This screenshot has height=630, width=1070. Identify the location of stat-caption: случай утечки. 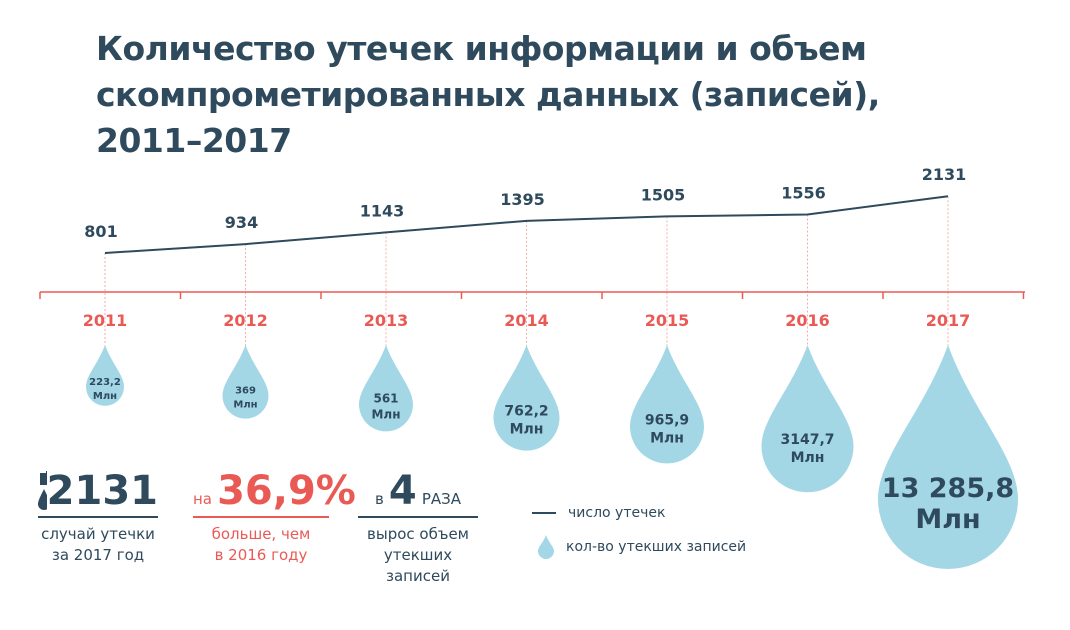
(98, 534).